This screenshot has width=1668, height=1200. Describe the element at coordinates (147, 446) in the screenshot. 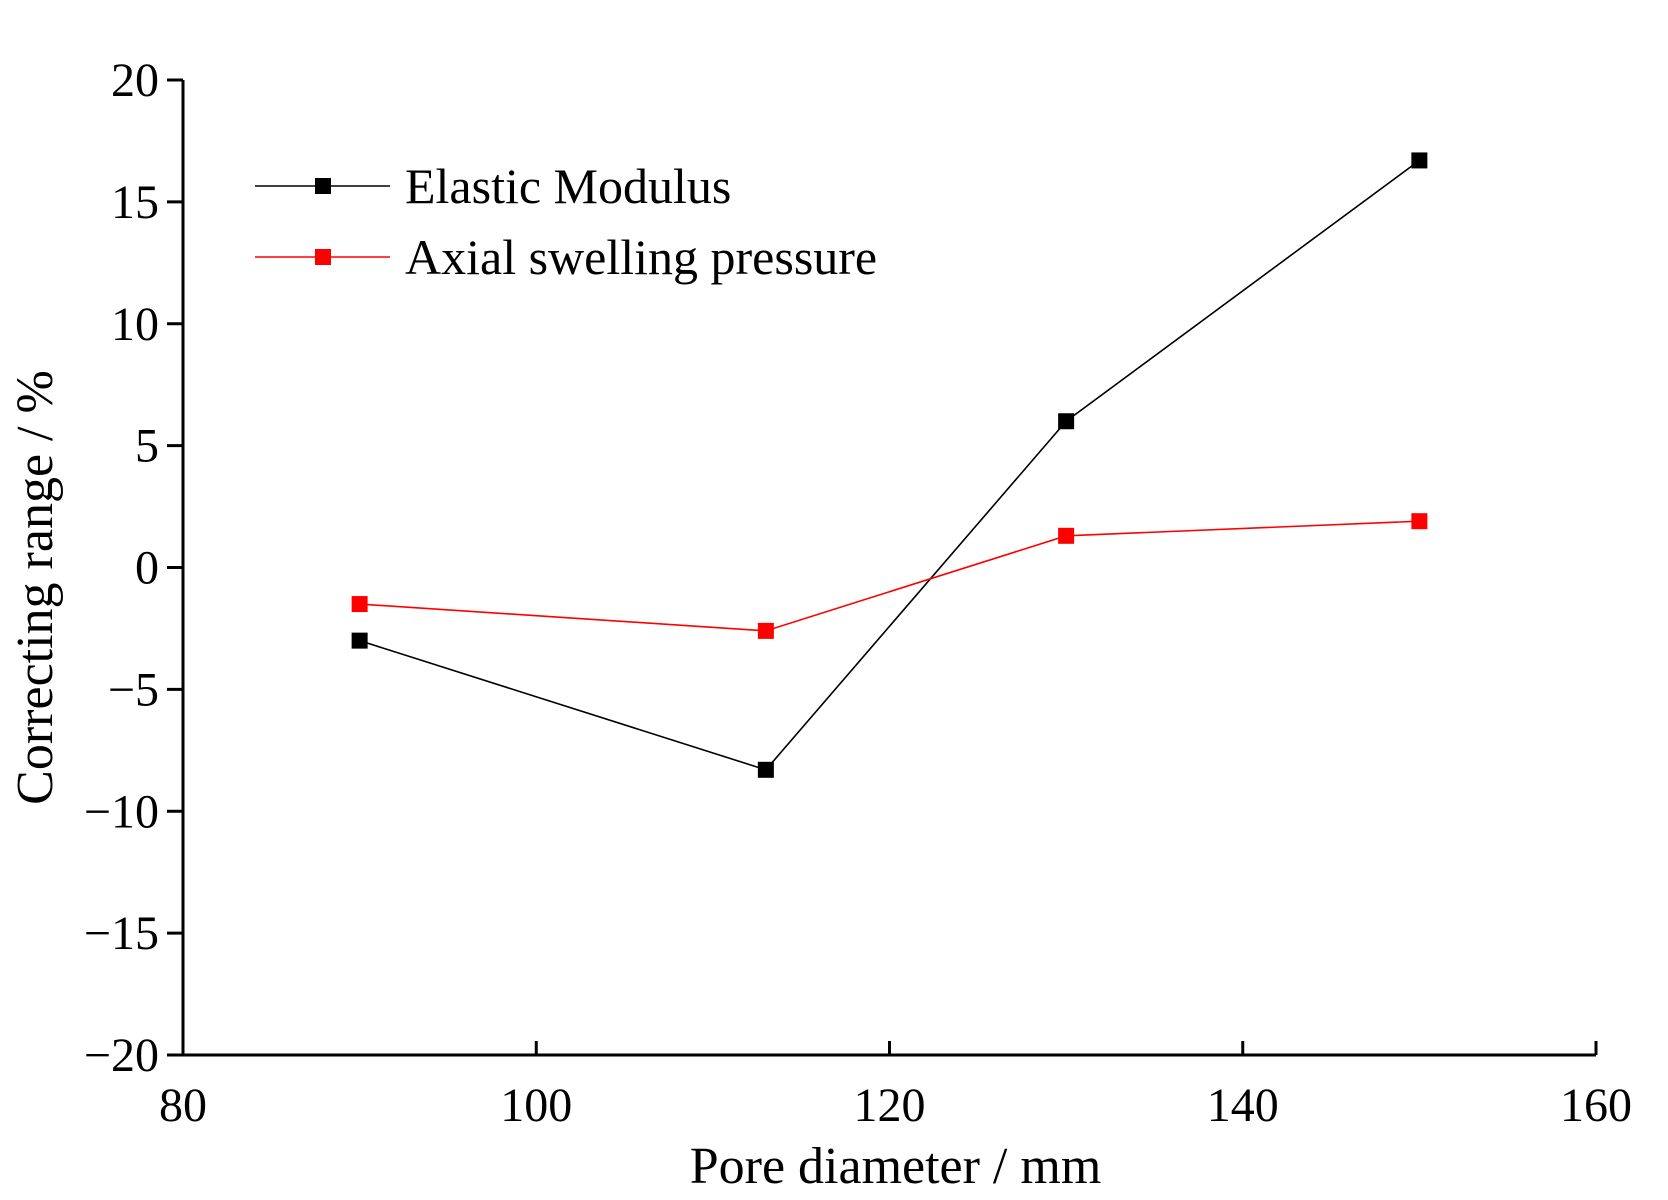

I see `y-tick-label-5: 5` at that location.